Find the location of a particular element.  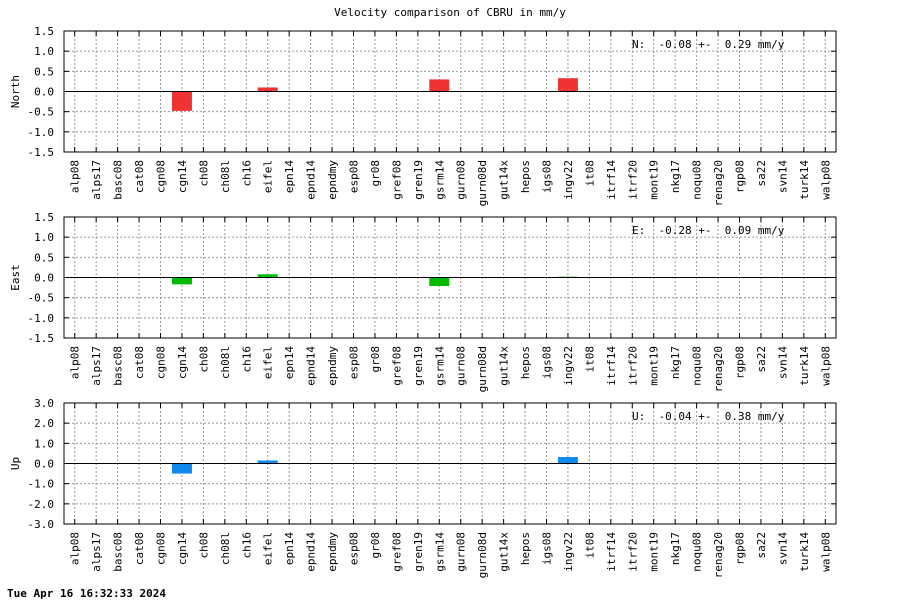

y-axis-label: East is located at coordinates (15, 277).